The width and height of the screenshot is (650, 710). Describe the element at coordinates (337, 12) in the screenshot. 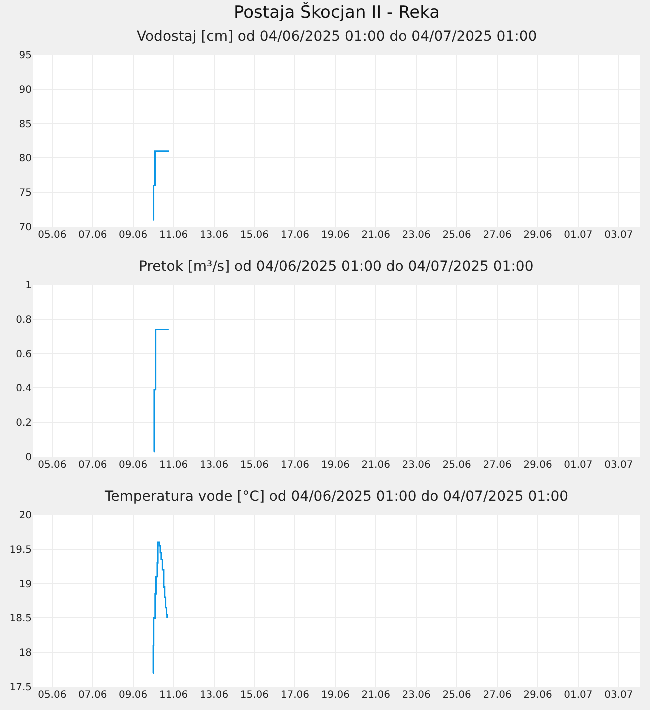

I see `chart-title: Postaja Škocjan II - Reka` at that location.